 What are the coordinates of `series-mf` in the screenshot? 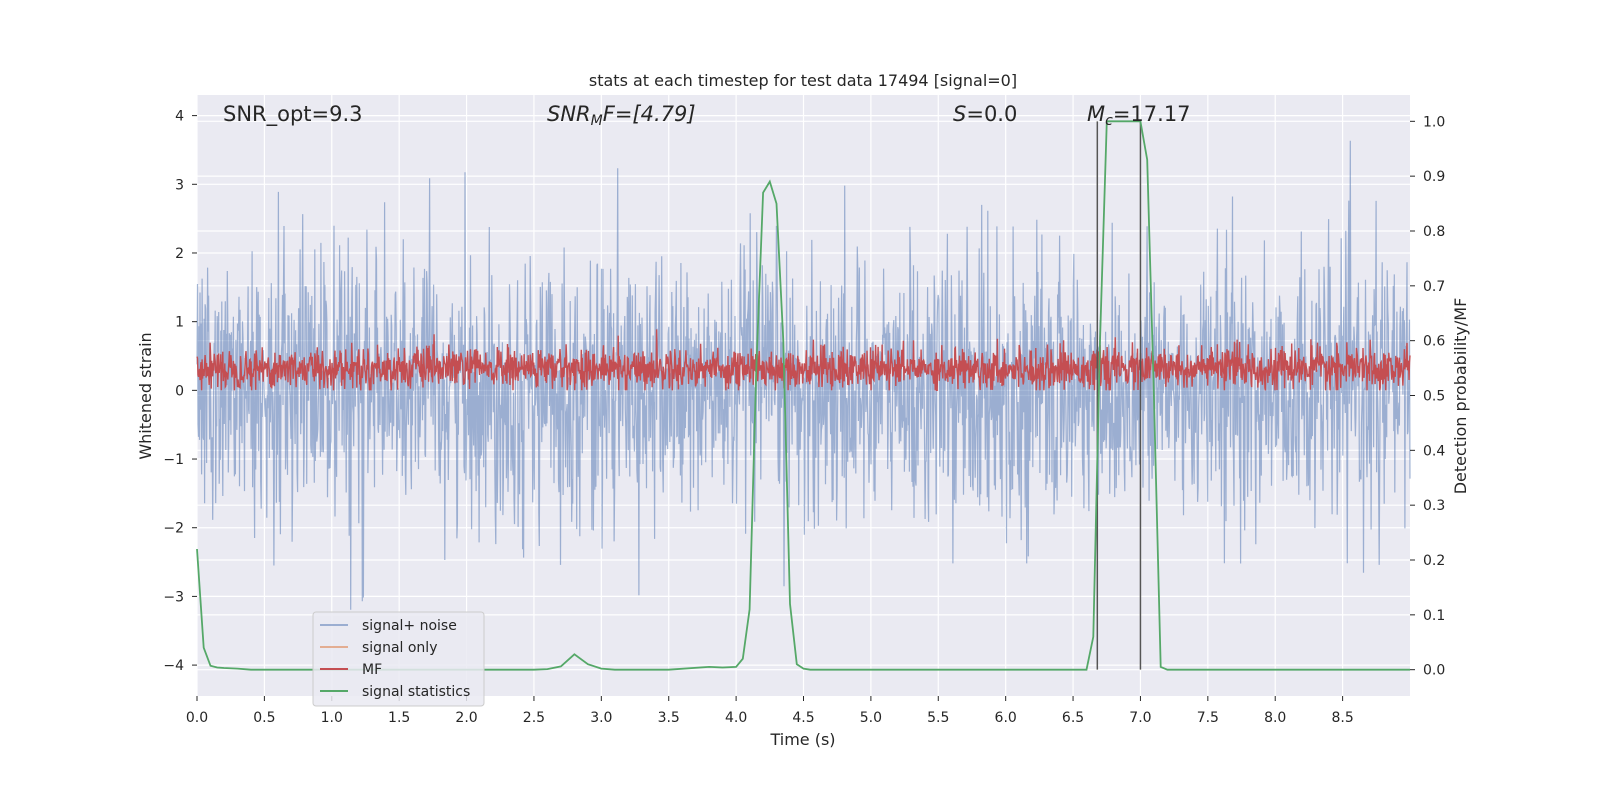 It's located at (803, 360).